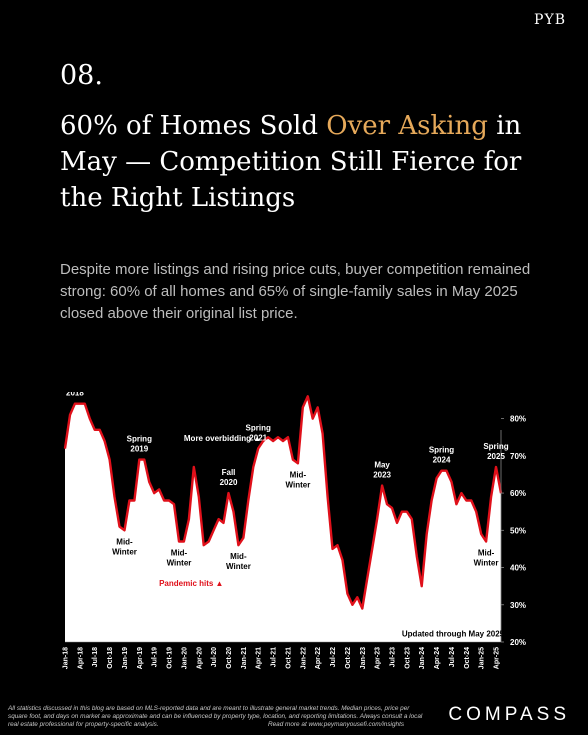  What do you see at coordinates (441, 455) in the screenshot?
I see `annotation-label: Spring 2024` at bounding box center [441, 455].